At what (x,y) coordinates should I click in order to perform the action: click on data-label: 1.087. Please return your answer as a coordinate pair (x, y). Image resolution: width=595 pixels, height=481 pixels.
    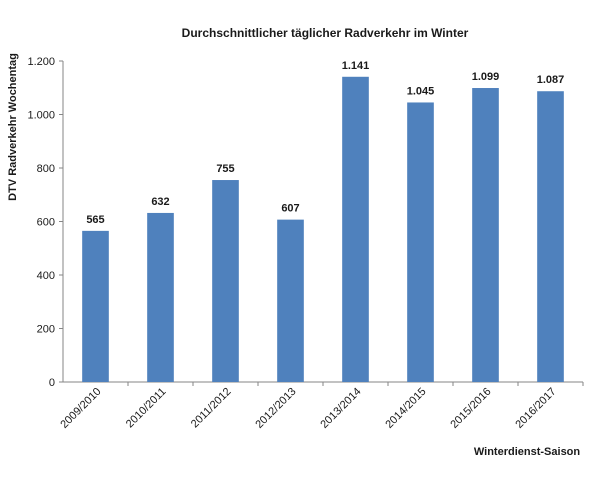
    Looking at the image, I should click on (551, 80).